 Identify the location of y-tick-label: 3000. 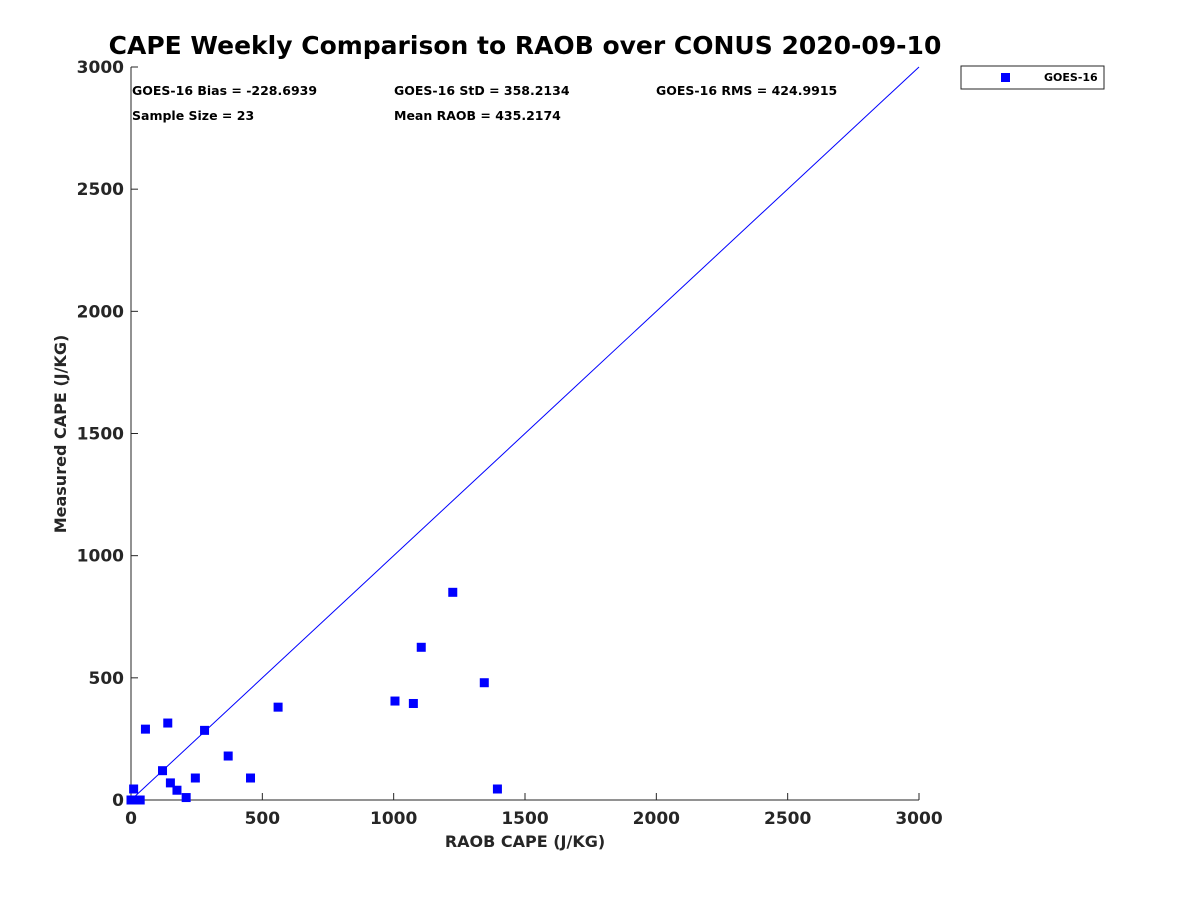
(100, 68).